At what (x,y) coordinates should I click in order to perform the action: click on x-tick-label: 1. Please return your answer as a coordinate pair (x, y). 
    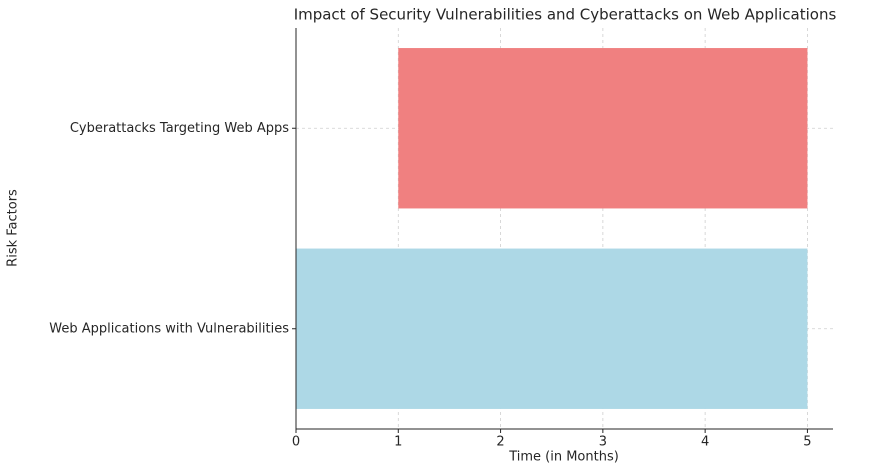
    Looking at the image, I should click on (398, 442).